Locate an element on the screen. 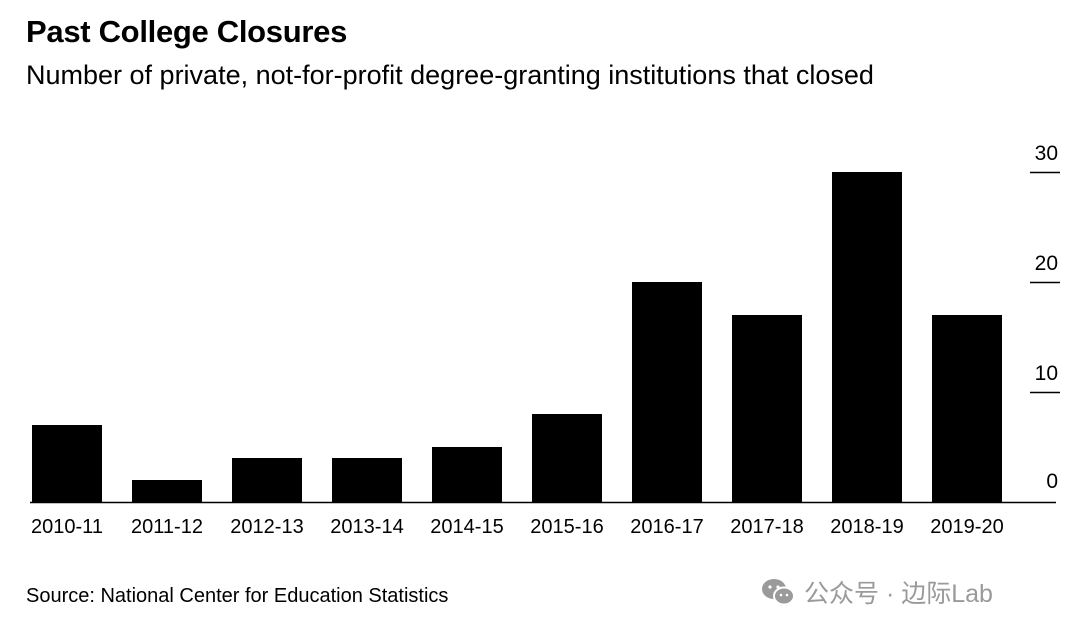 Image resolution: width=1080 pixels, height=634 pixels. x-tick-label: 2018-19 is located at coordinates (866, 527).